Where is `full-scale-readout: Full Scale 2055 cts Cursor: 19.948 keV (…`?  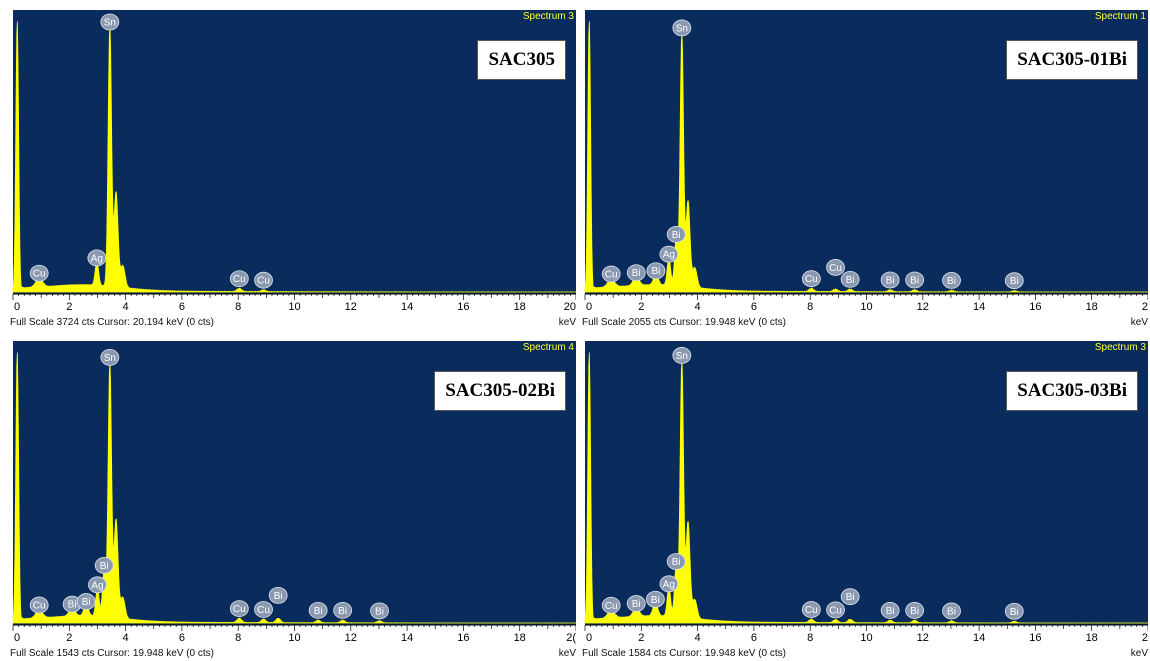
full-scale-readout: Full Scale 2055 cts Cursor: 19.948 keV (… is located at coordinates (684, 322).